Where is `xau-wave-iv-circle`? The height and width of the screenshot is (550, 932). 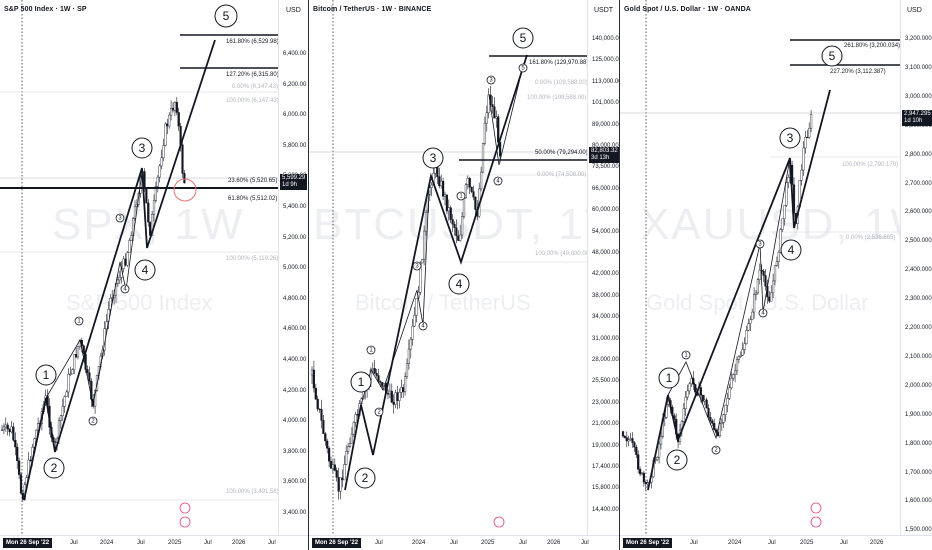 xau-wave-iv-circle is located at coordinates (763, 313).